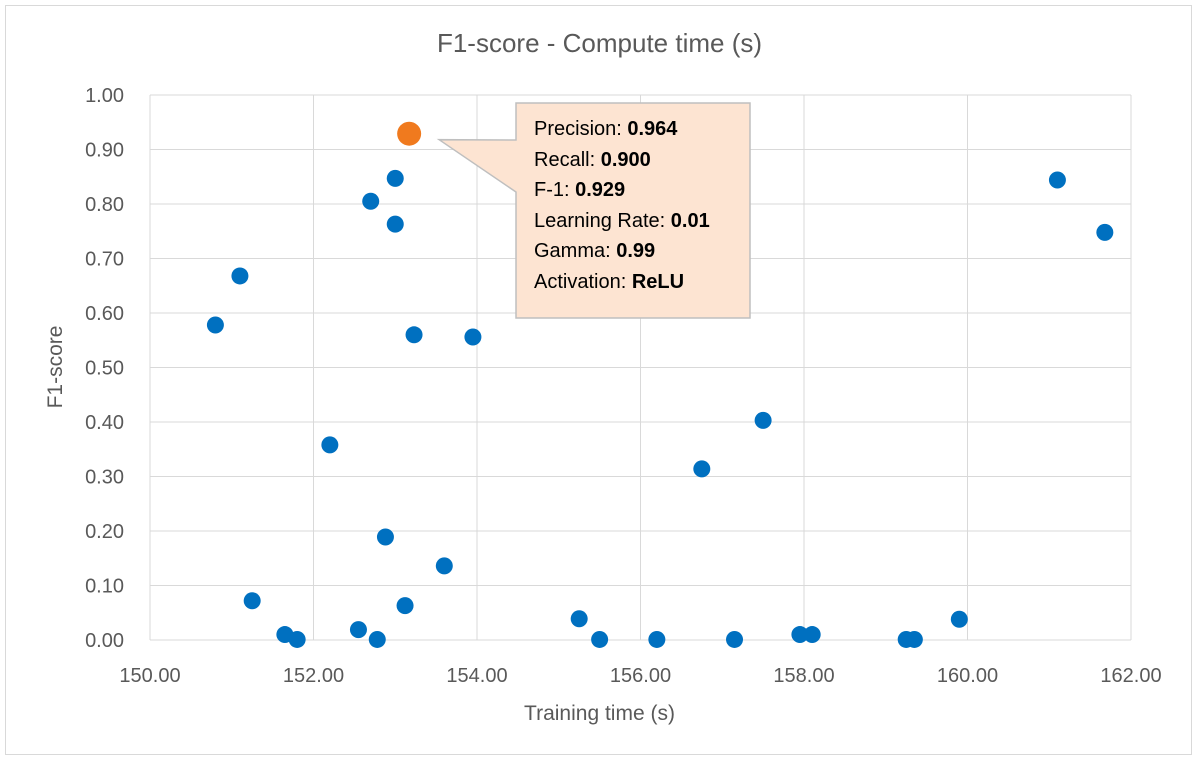 This screenshot has height=761, width=1199. What do you see at coordinates (592, 159) in the screenshot?
I see `callout-line-recall: Recall: 0.900` at bounding box center [592, 159].